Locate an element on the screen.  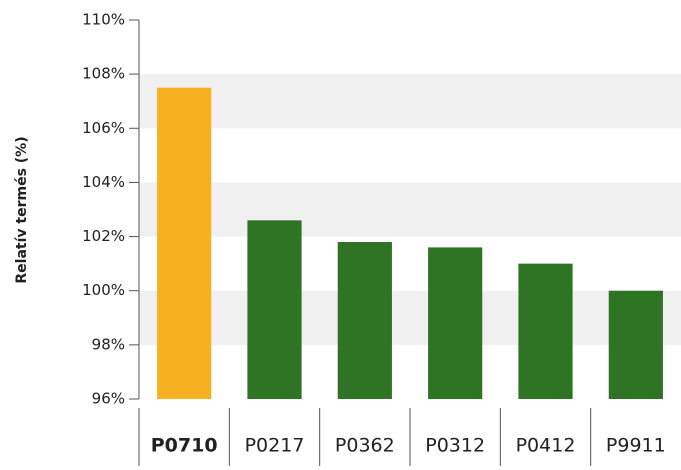
x-tick-label: P0312 is located at coordinates (455, 446).